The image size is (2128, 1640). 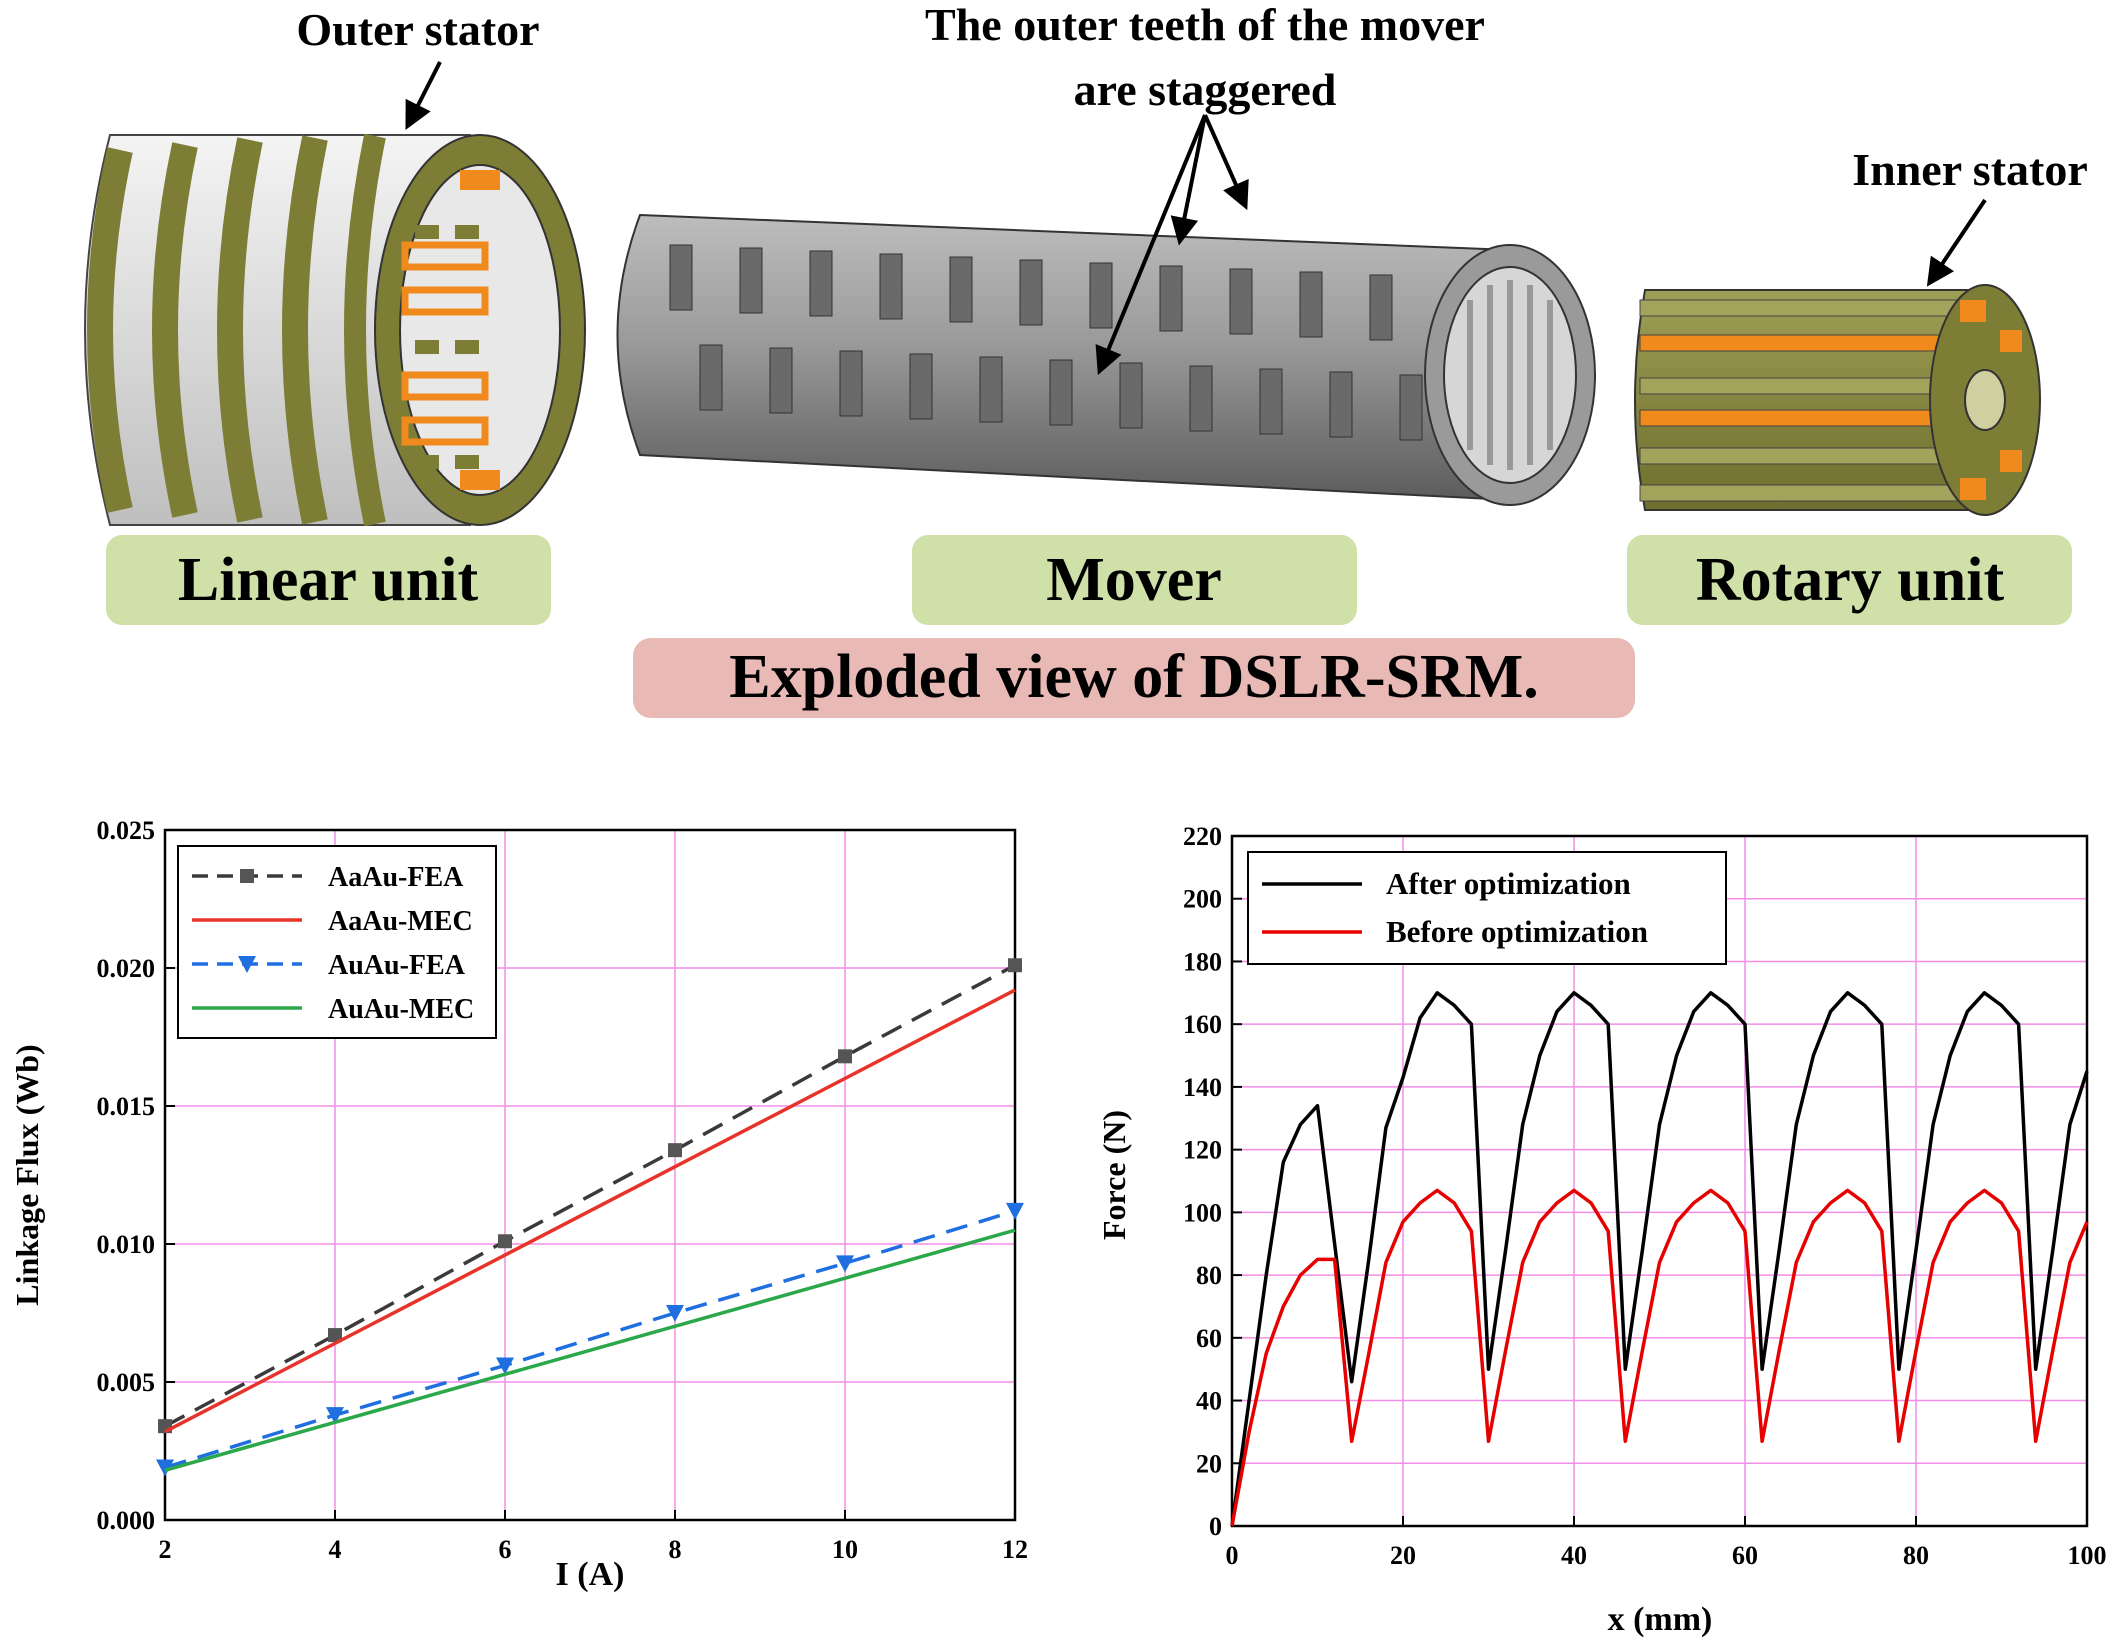 I want to click on c1-legend-label-2: AuAu-FEA, so click(x=397, y=965).